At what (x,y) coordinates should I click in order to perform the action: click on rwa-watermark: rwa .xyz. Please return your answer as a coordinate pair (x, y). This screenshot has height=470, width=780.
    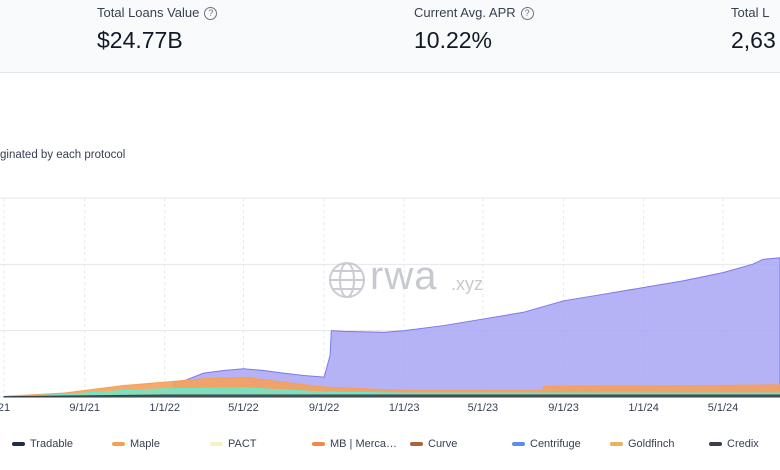
    Looking at the image, I should click on (413, 283).